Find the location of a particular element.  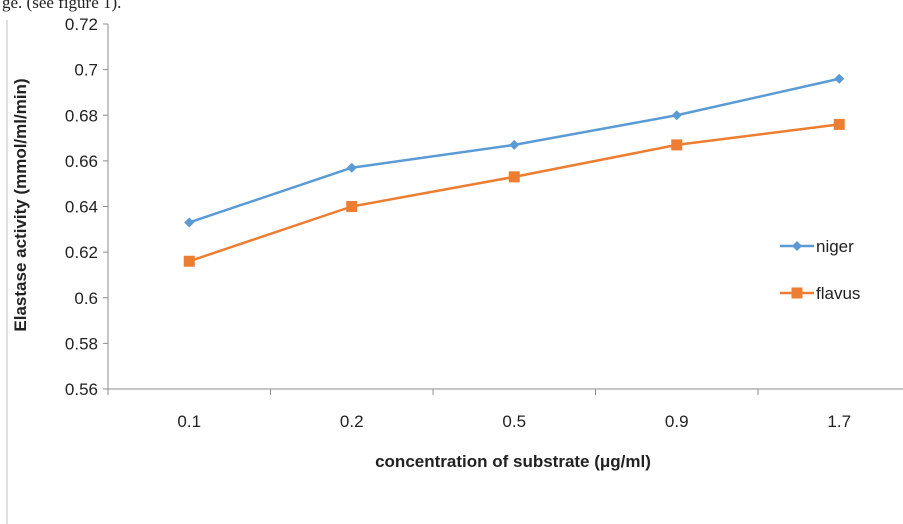

x-tick-label: 0.5 is located at coordinates (514, 421).